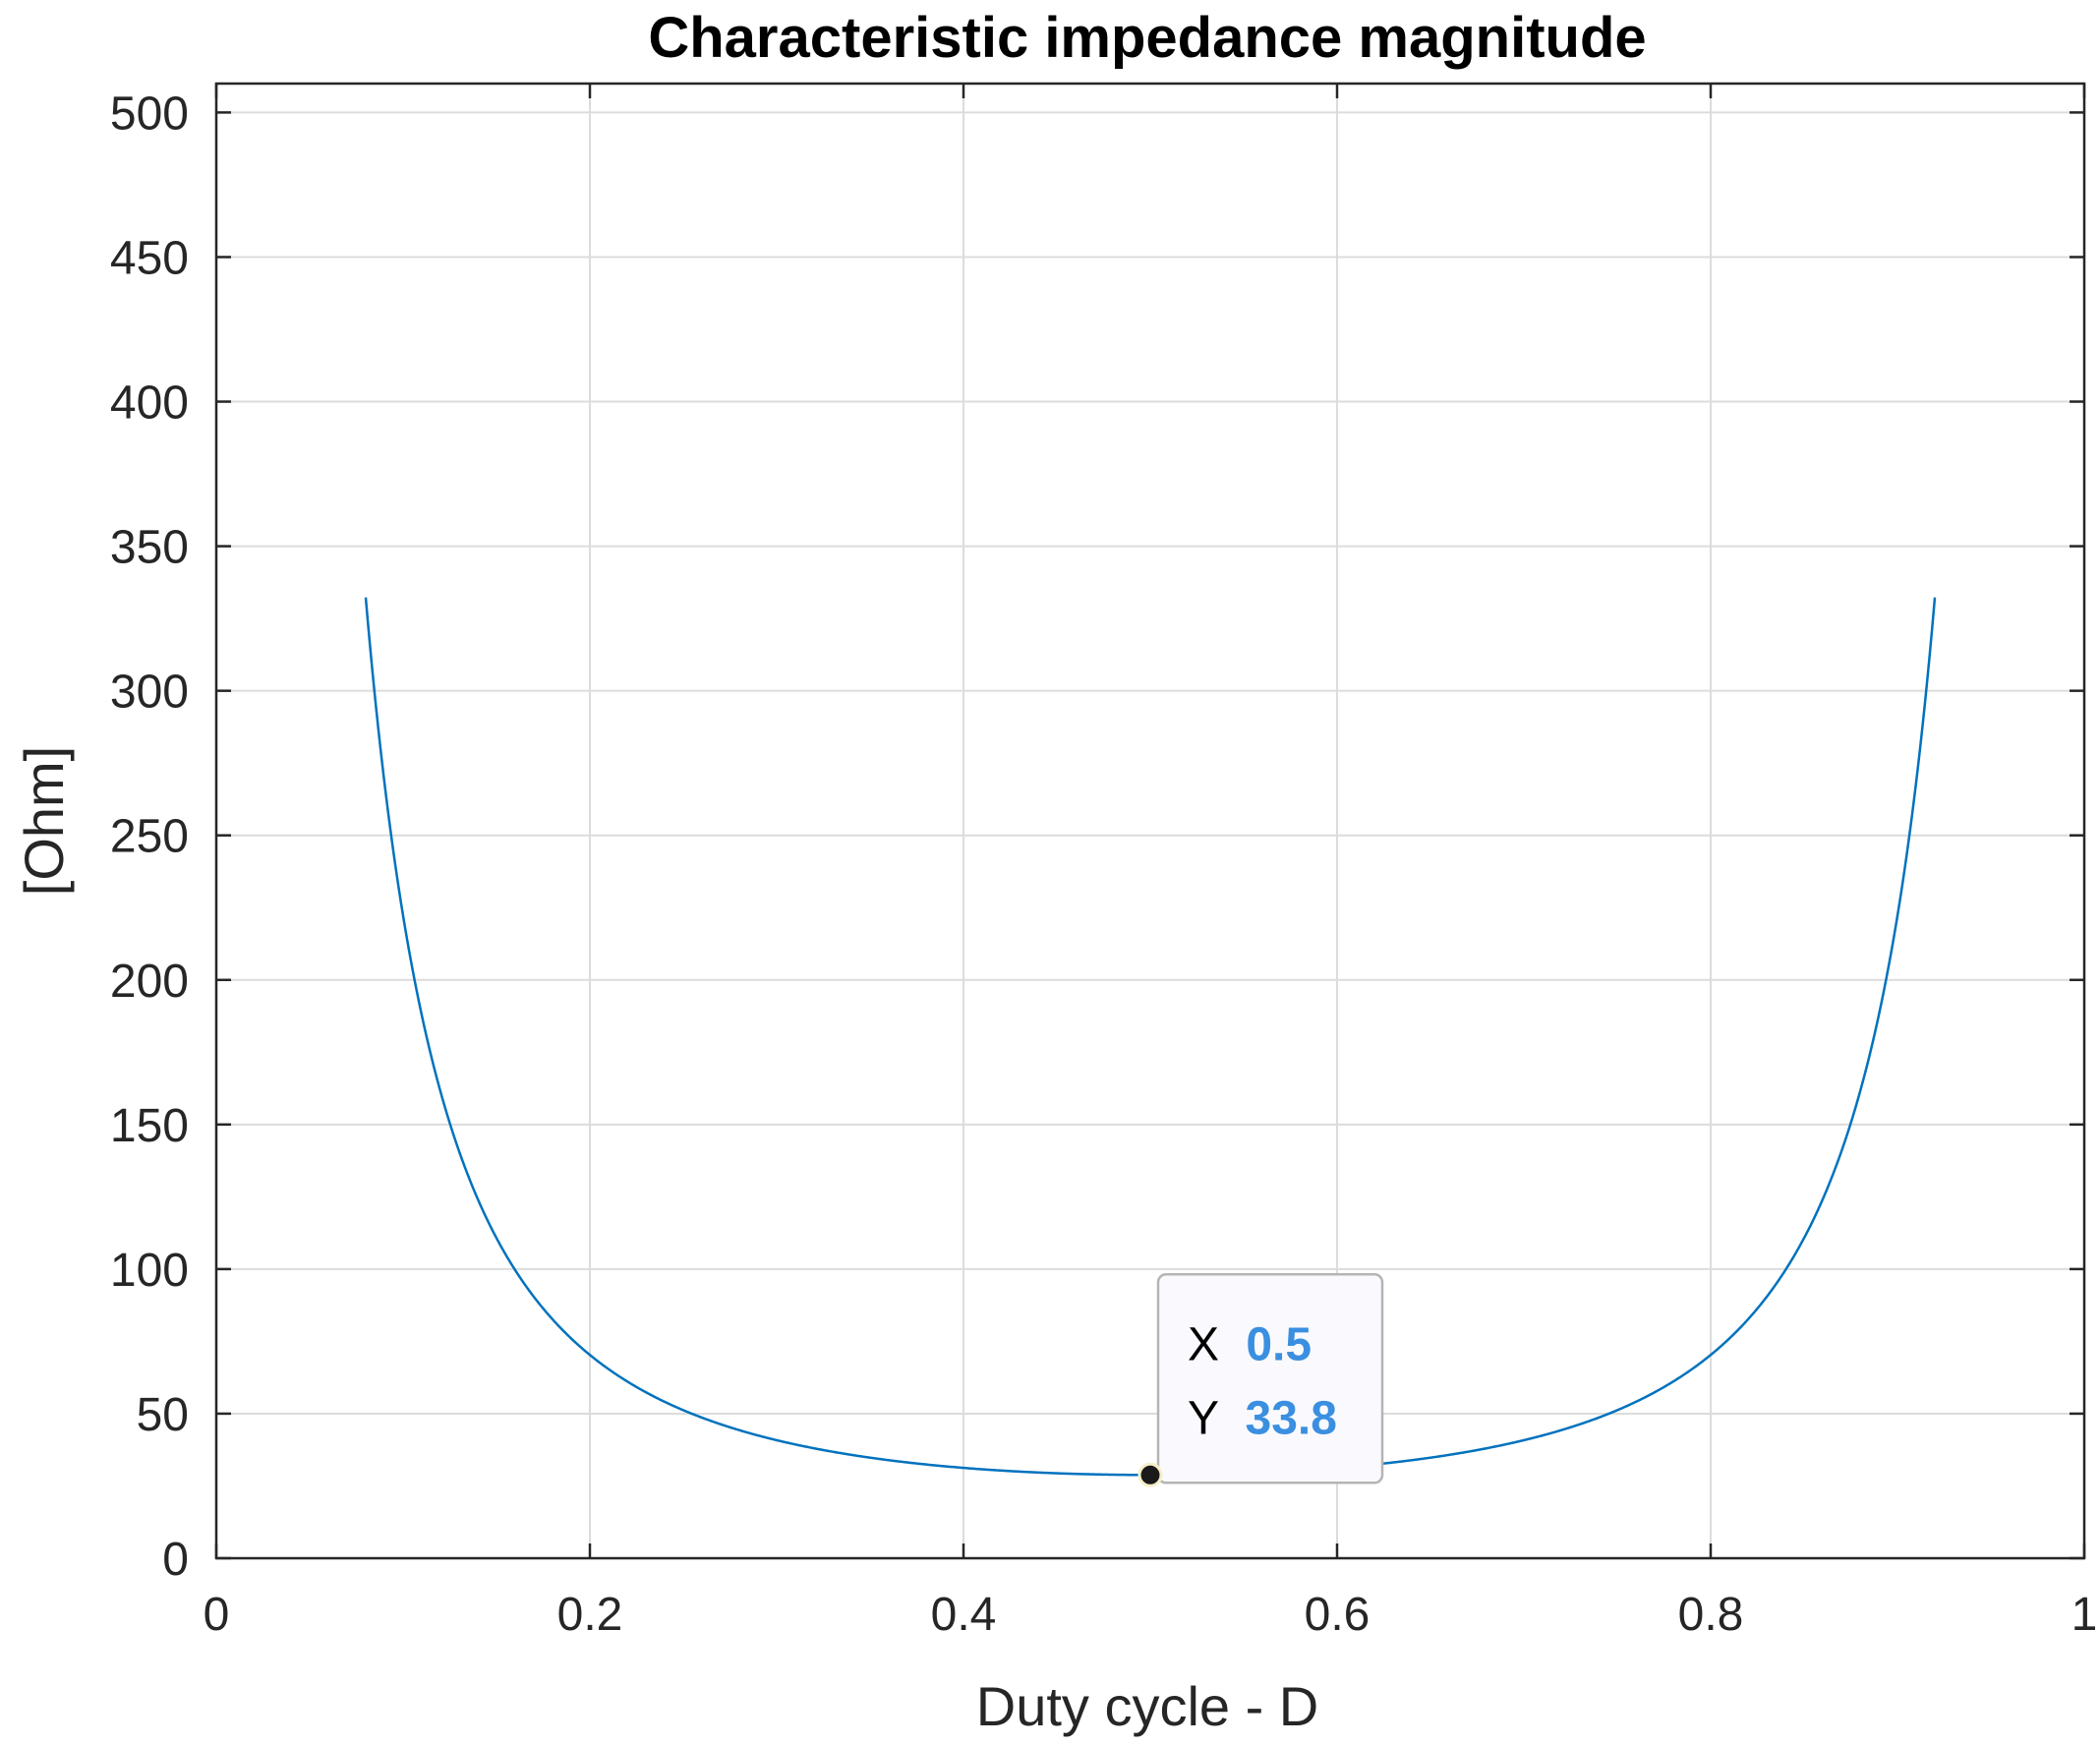 Image resolution: width=2100 pixels, height=1746 pixels. Describe the element at coordinates (149, 548) in the screenshot. I see `y-tick-label: 350` at that location.